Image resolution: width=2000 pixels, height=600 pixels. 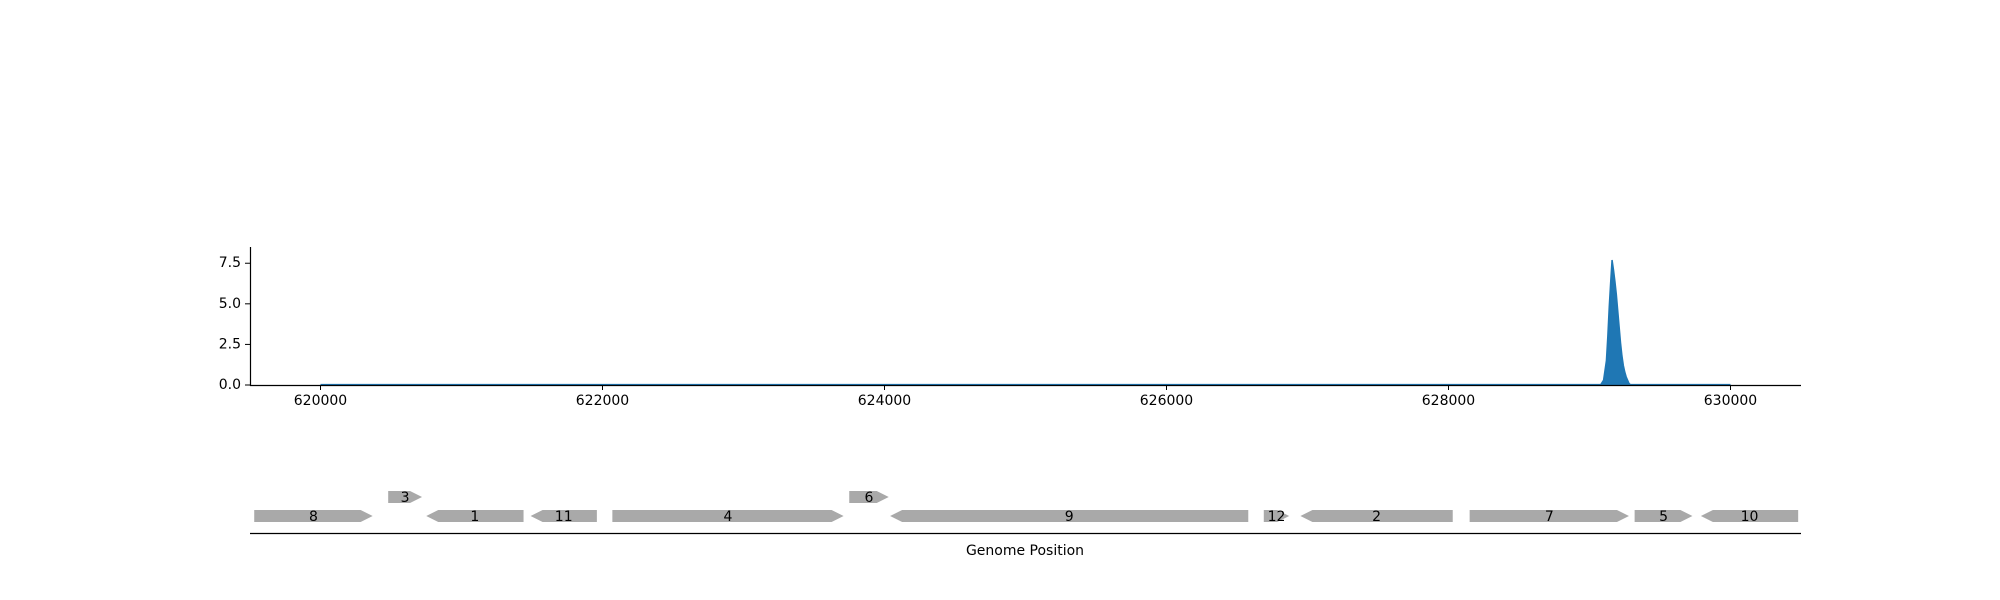 I want to click on gene-label-8: 8, so click(x=313, y=517).